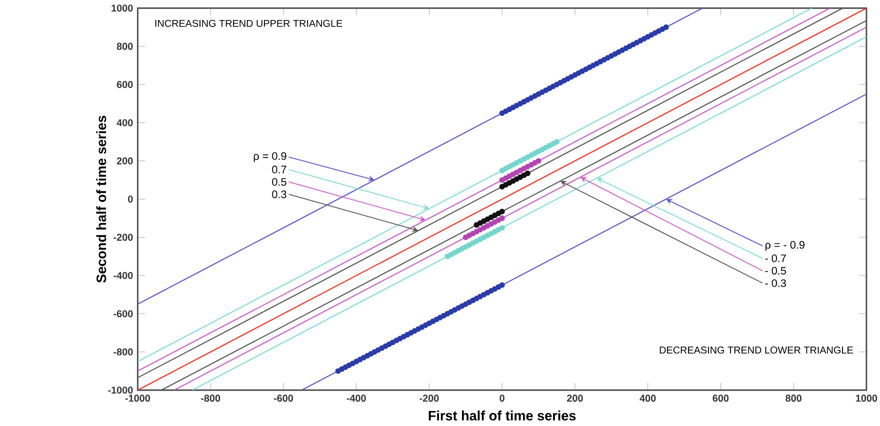 The image size is (880, 426). What do you see at coordinates (123, 352) in the screenshot?
I see `y-tick-label: -800` at bounding box center [123, 352].